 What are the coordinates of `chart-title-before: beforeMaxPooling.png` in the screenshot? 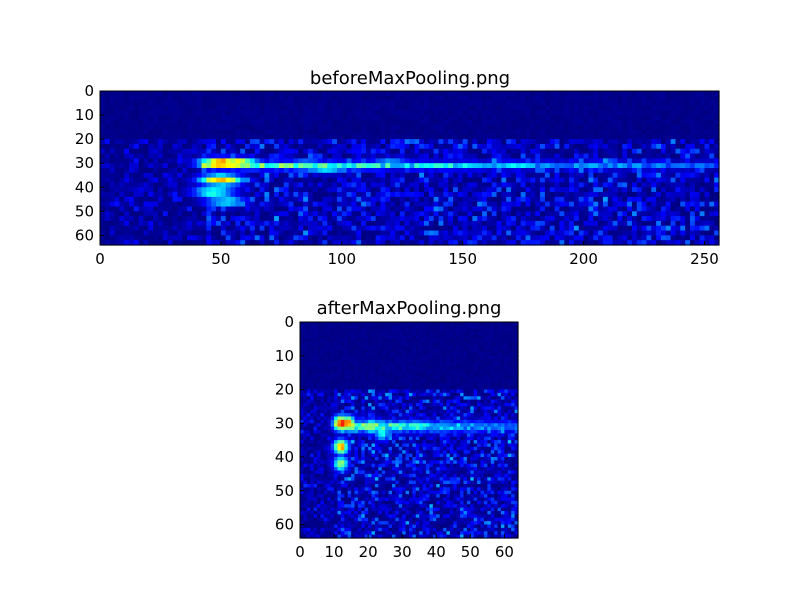 It's located at (410, 78).